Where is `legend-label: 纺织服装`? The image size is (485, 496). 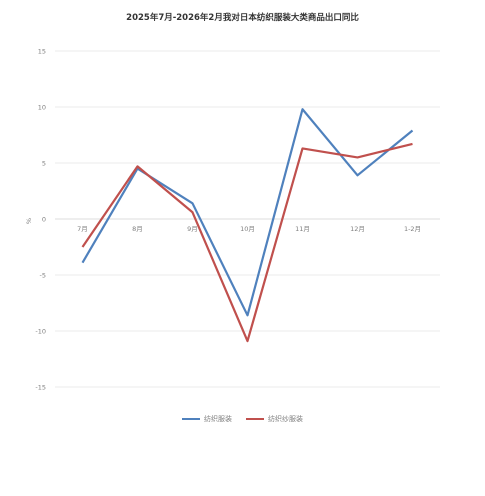
legend-label: 纺织服装 is located at coordinates (218, 419).